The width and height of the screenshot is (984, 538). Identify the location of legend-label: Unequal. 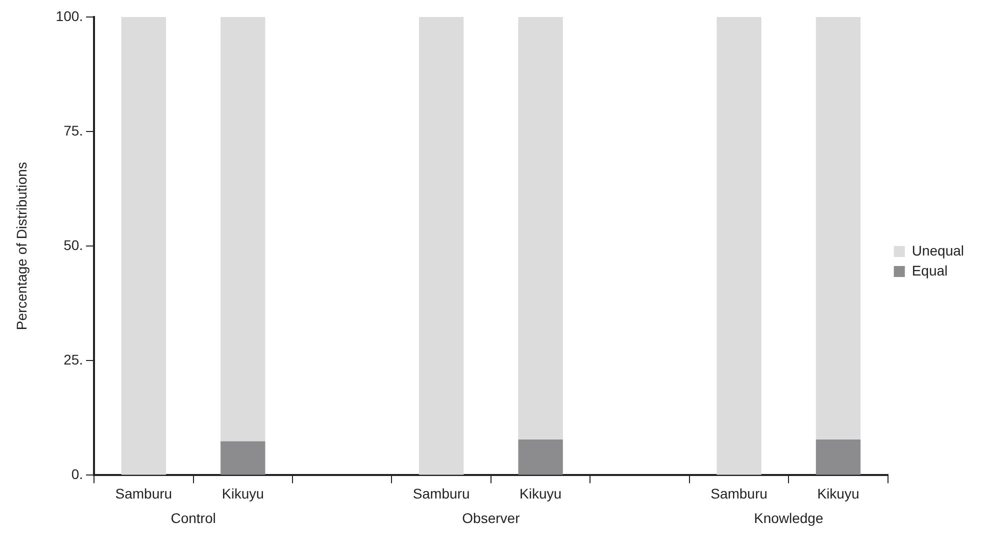
(938, 250).